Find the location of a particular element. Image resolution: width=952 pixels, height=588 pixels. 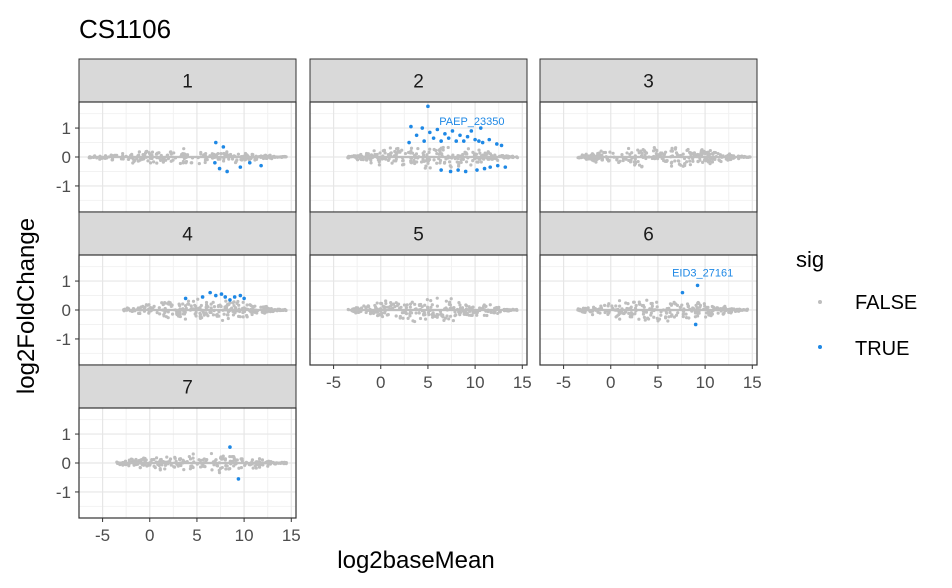

point-density-band is located at coordinates (664, 157).